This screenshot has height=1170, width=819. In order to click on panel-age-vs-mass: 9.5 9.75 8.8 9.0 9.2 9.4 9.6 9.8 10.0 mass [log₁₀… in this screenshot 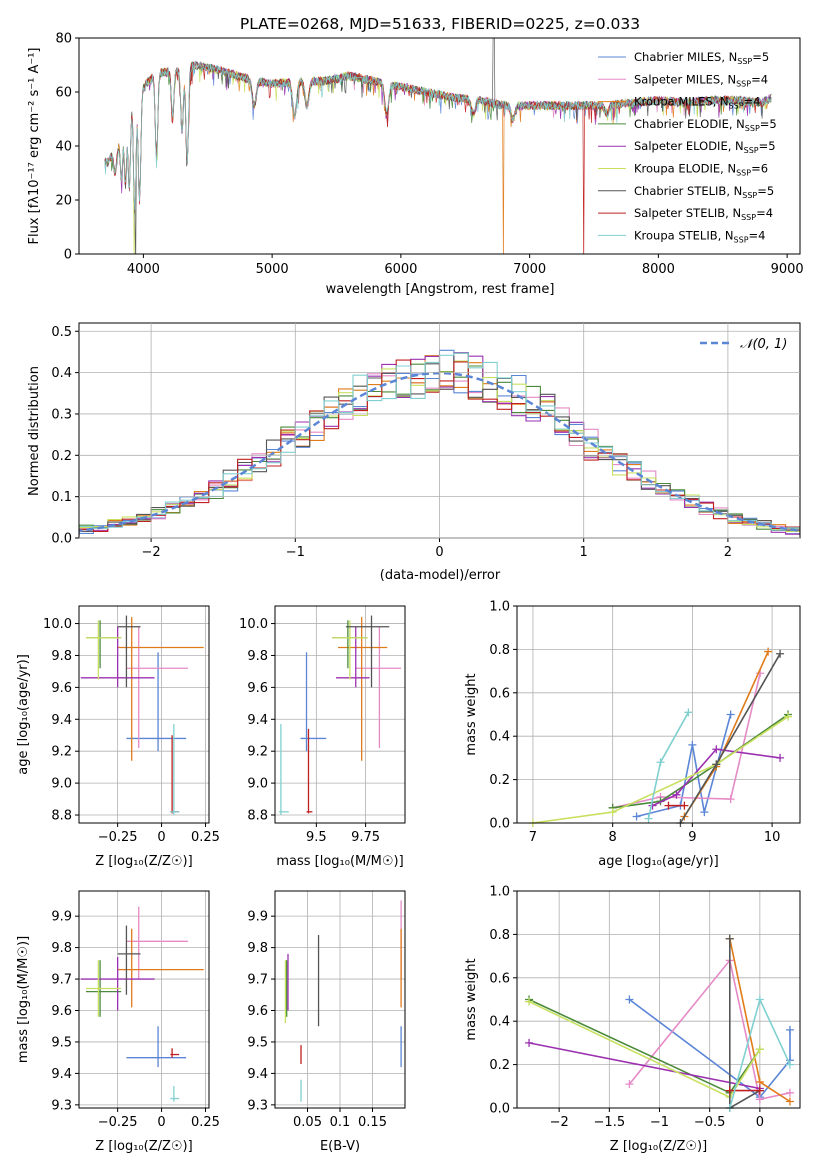, I will do `click(322, 737)`.